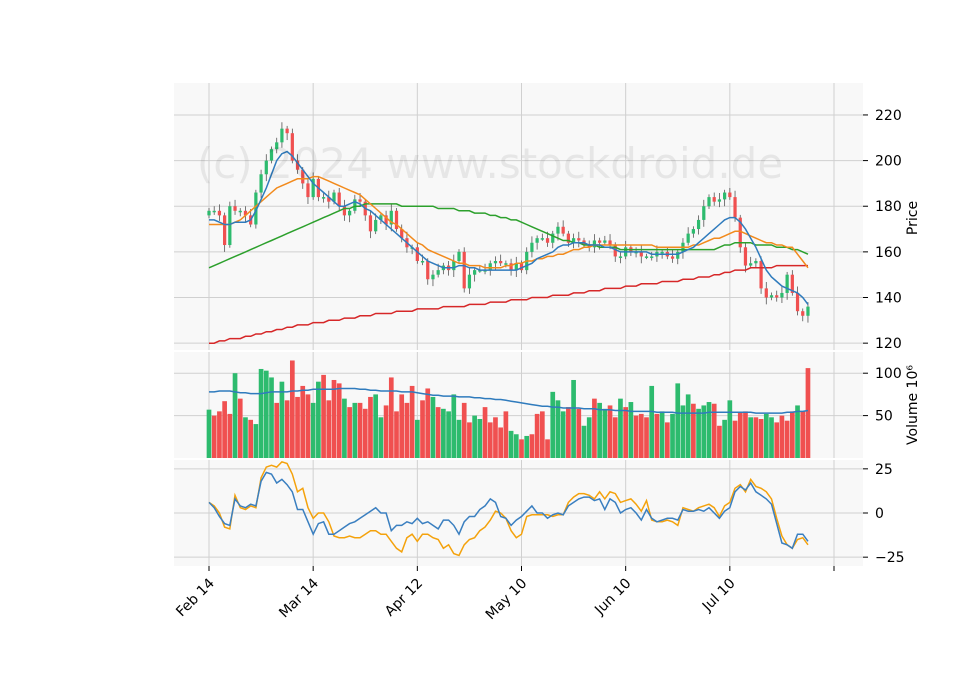 This screenshot has height=690, width=960. What do you see at coordinates (299, 598) in the screenshot?
I see `x-tick-label: Mar 14` at bounding box center [299, 598].